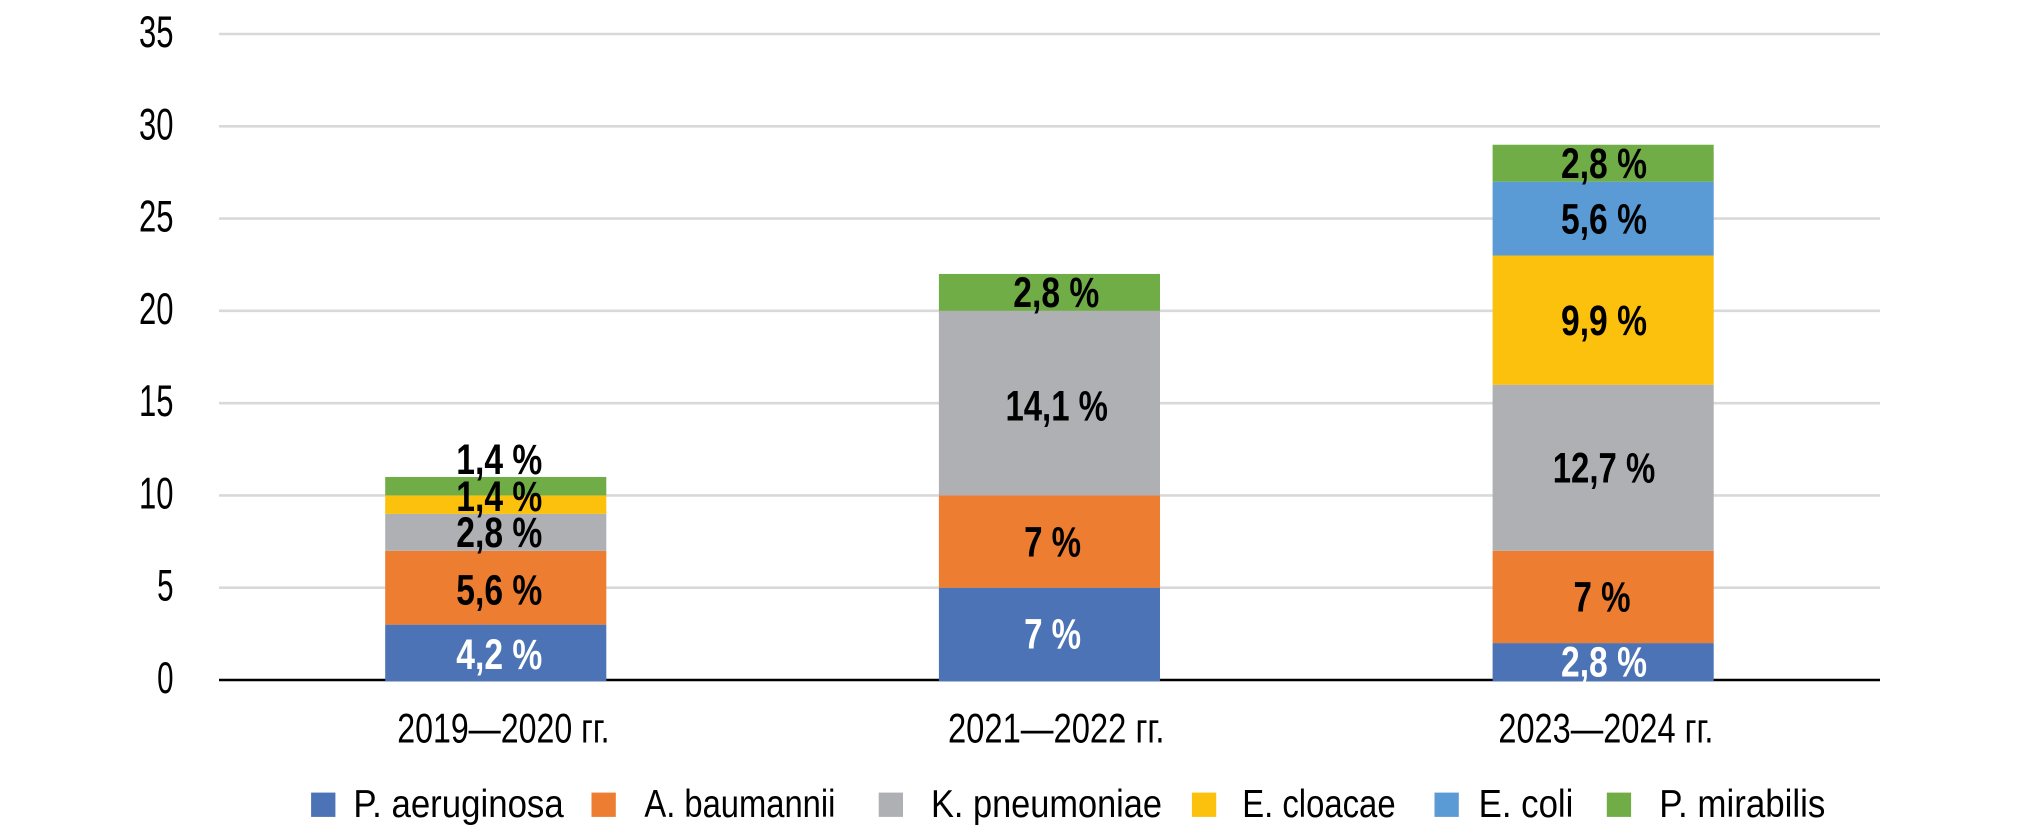  I want to click on svg-text: P. aeruginosa, so click(458, 804).